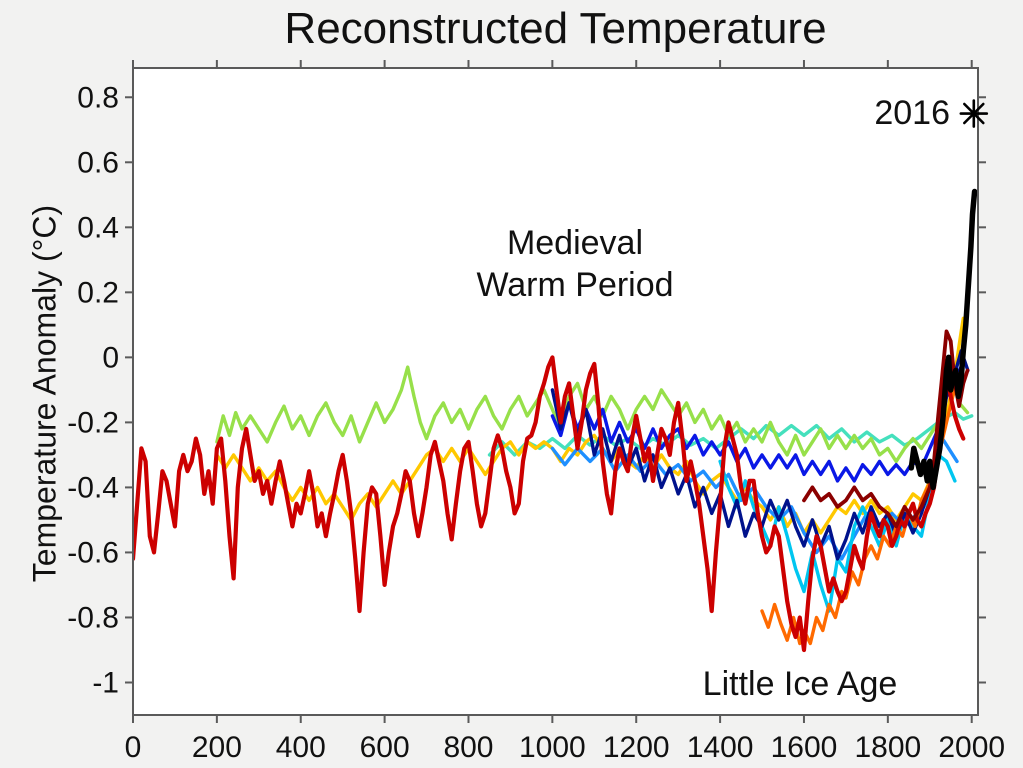 The image size is (1023, 768). I want to click on x-axis-tick-label: 600, so click(385, 747).